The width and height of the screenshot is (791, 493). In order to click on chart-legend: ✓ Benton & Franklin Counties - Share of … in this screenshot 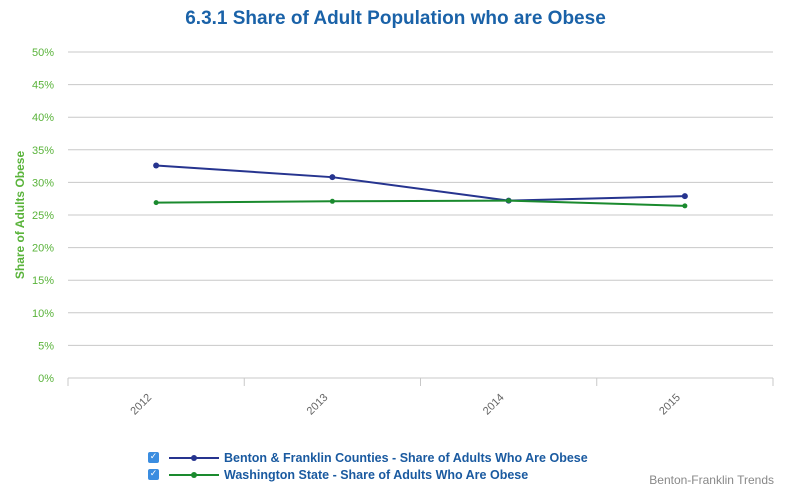, I will do `click(368, 466)`.